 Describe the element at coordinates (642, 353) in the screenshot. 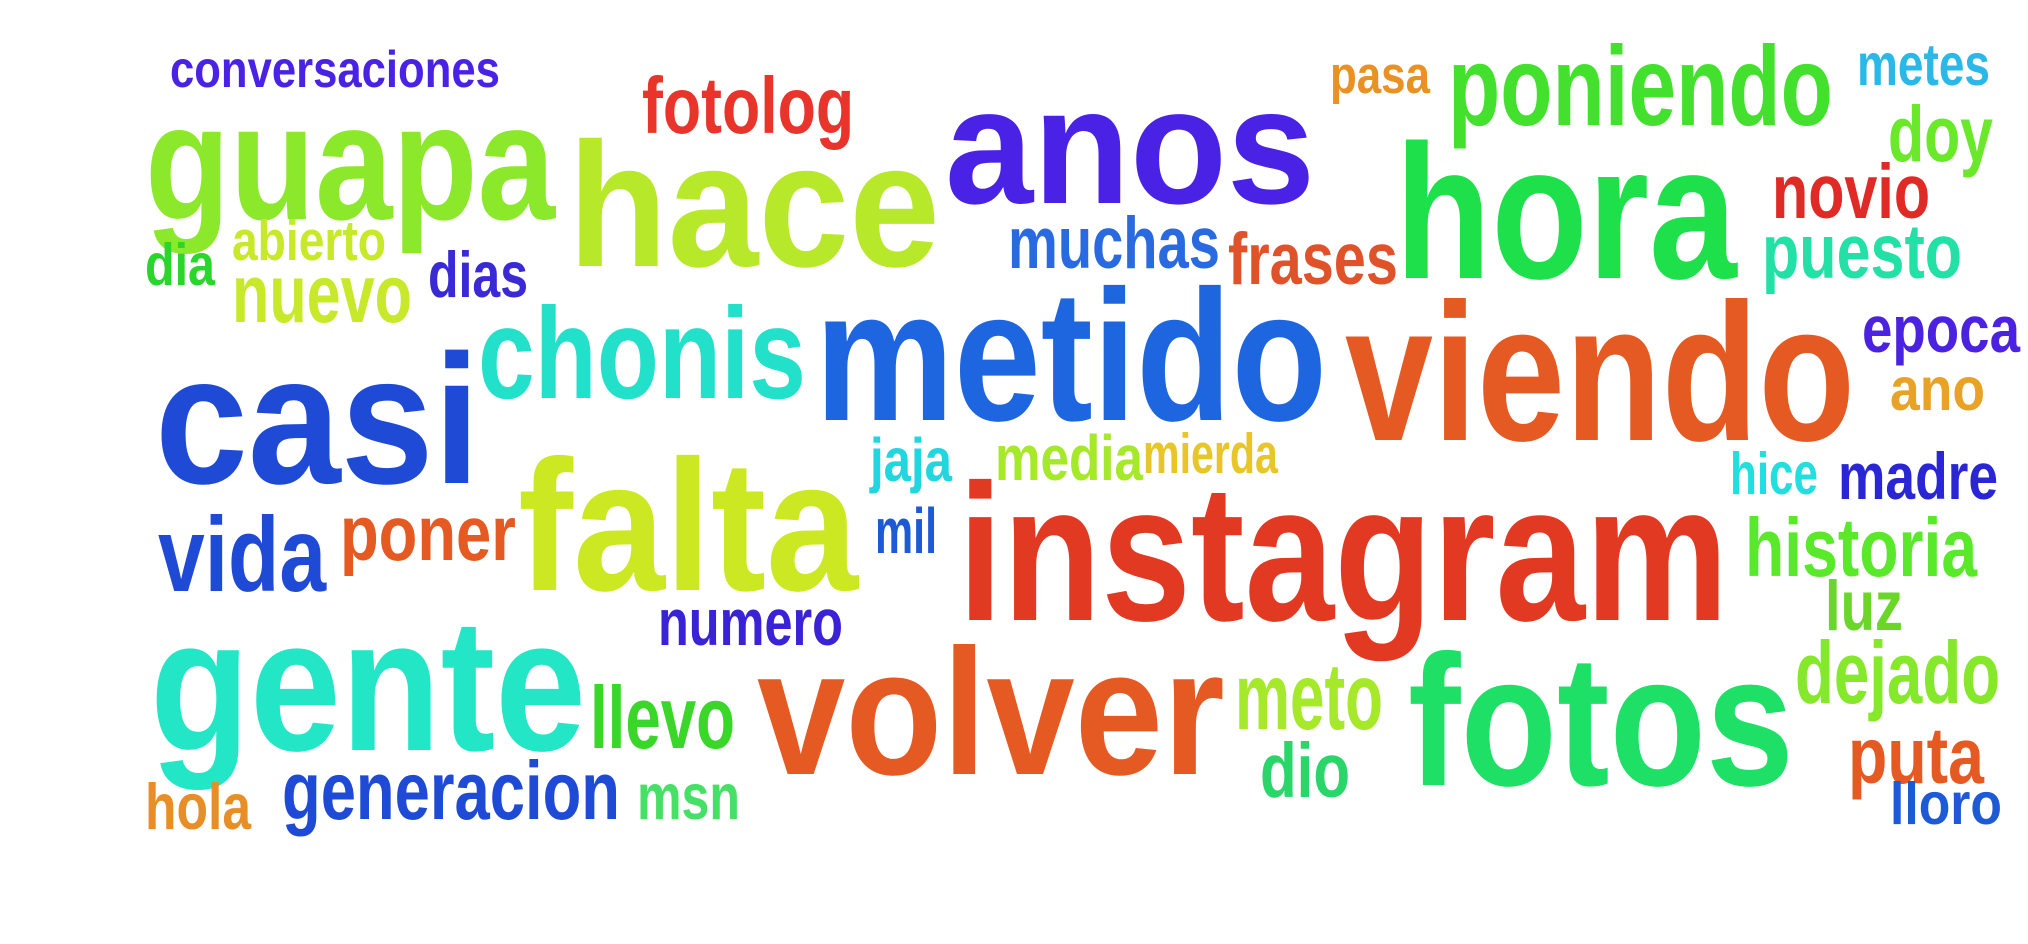

I see `word-chonis: chonis` at that location.